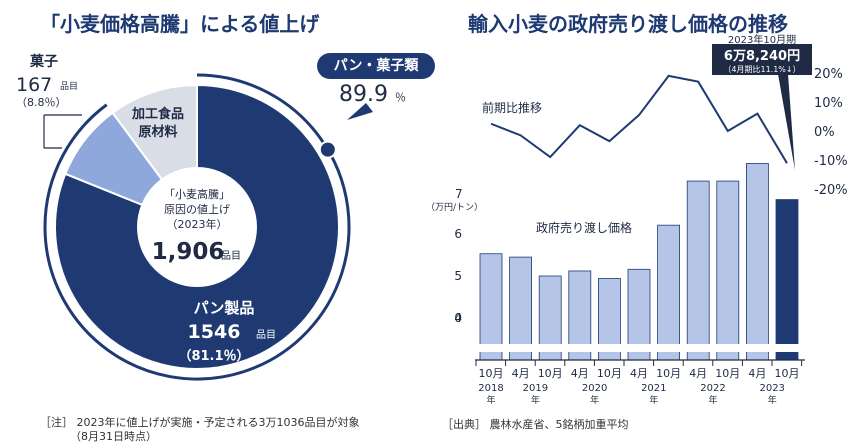 The width and height of the screenshot is (862, 444). I want to click on callout-header: 2023年10月期, so click(762, 40).